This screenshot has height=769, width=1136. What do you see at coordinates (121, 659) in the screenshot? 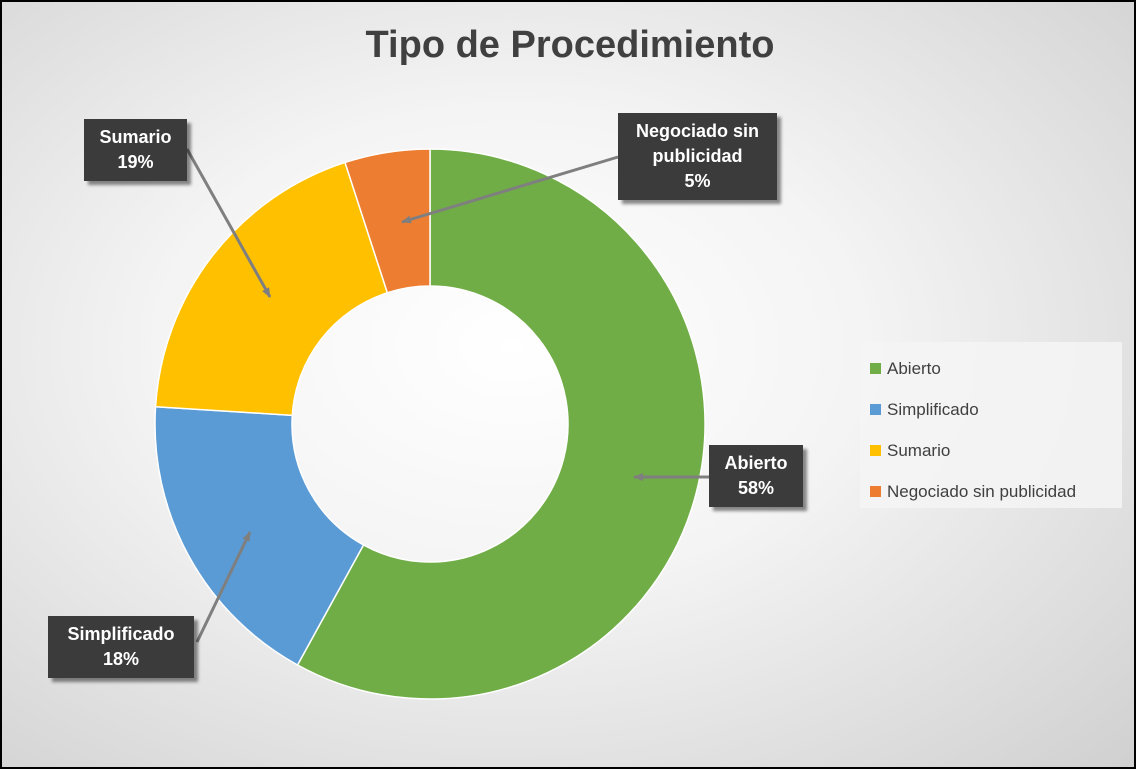
I see `data-label-value: 18%` at bounding box center [121, 659].